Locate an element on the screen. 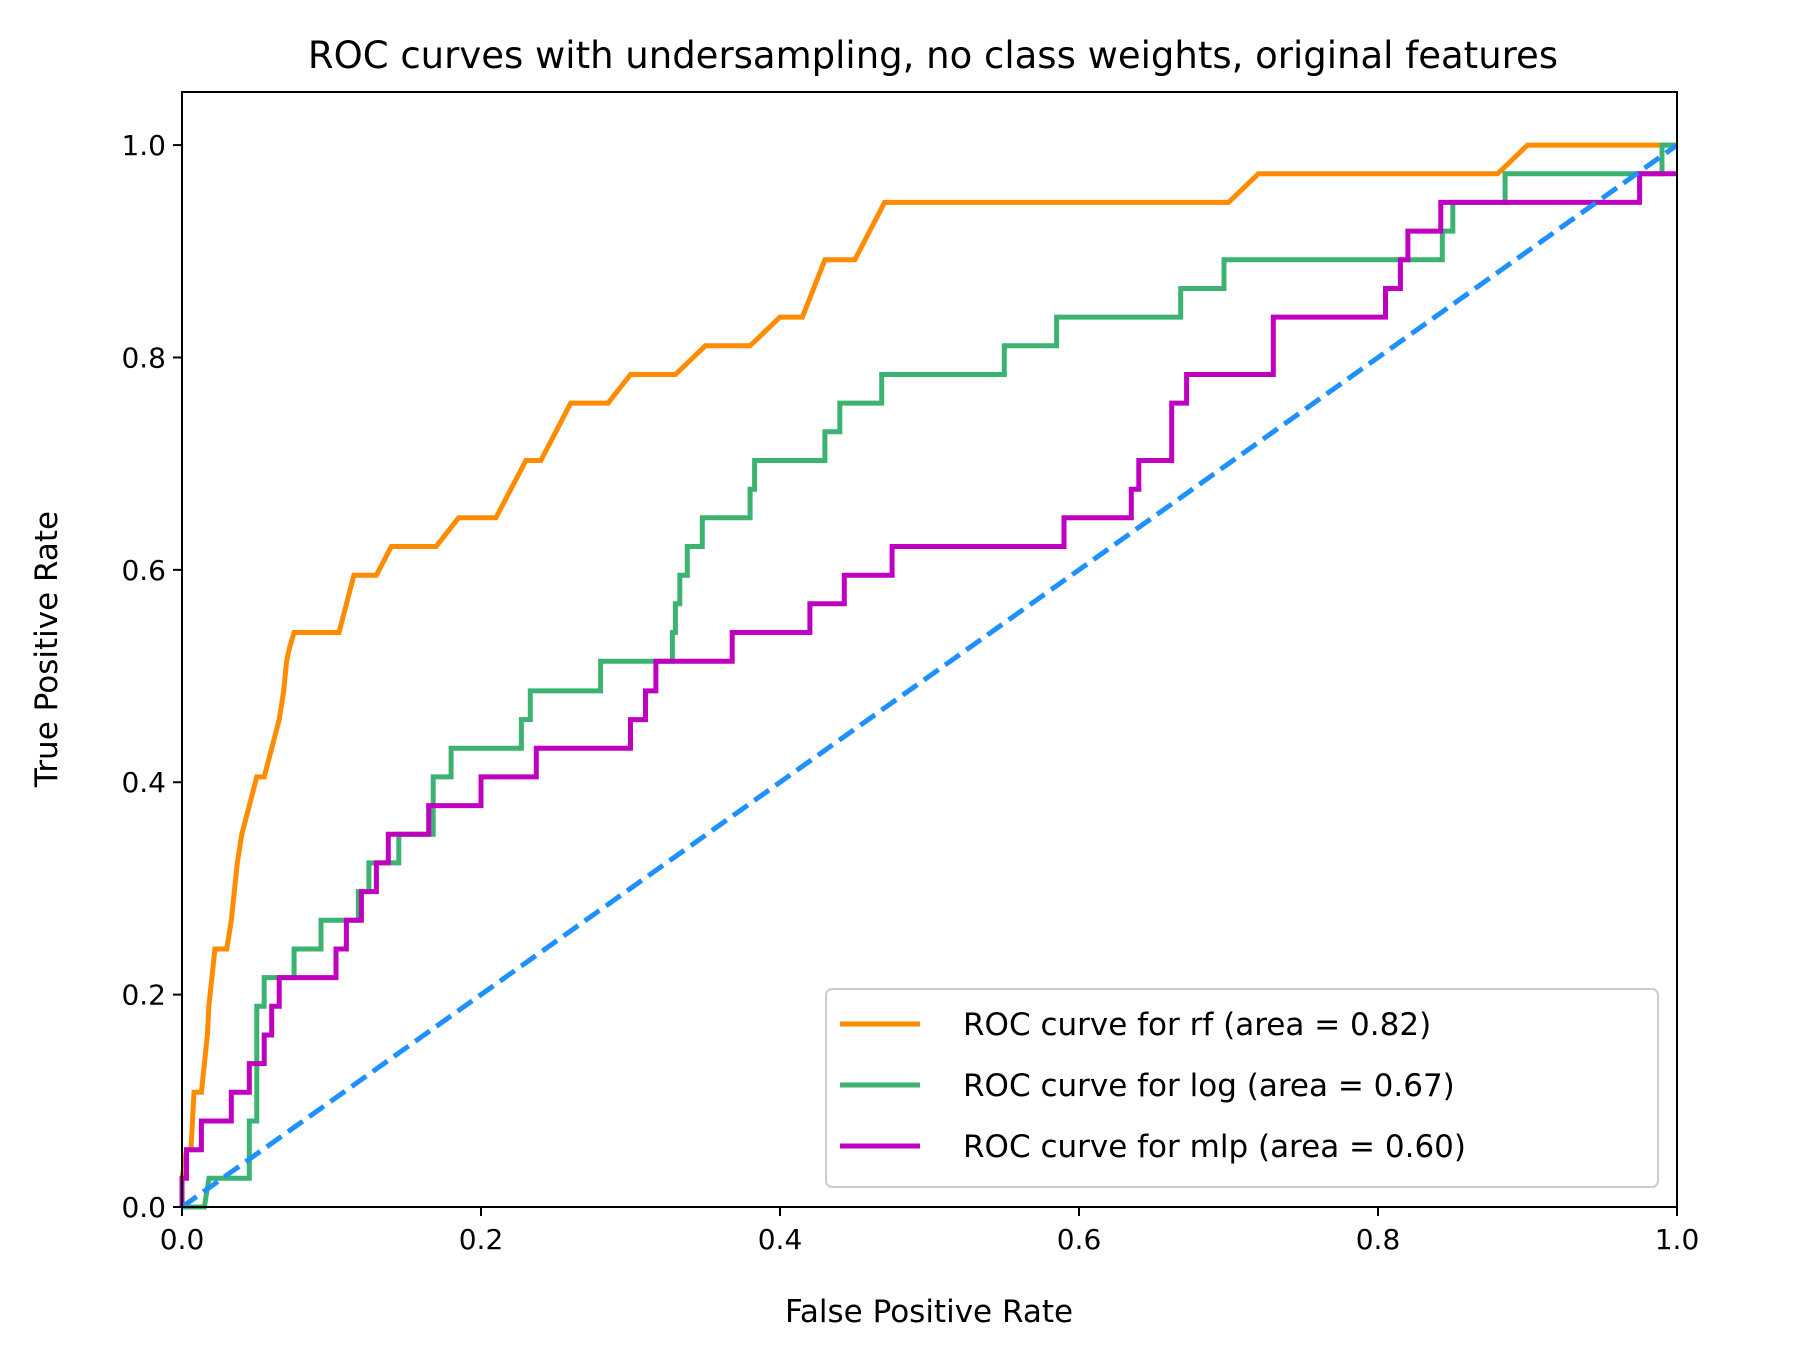 The image size is (1801, 1357). legend-entry-label: ROC curve for rf (area = 0.82) is located at coordinates (1197, 1025).